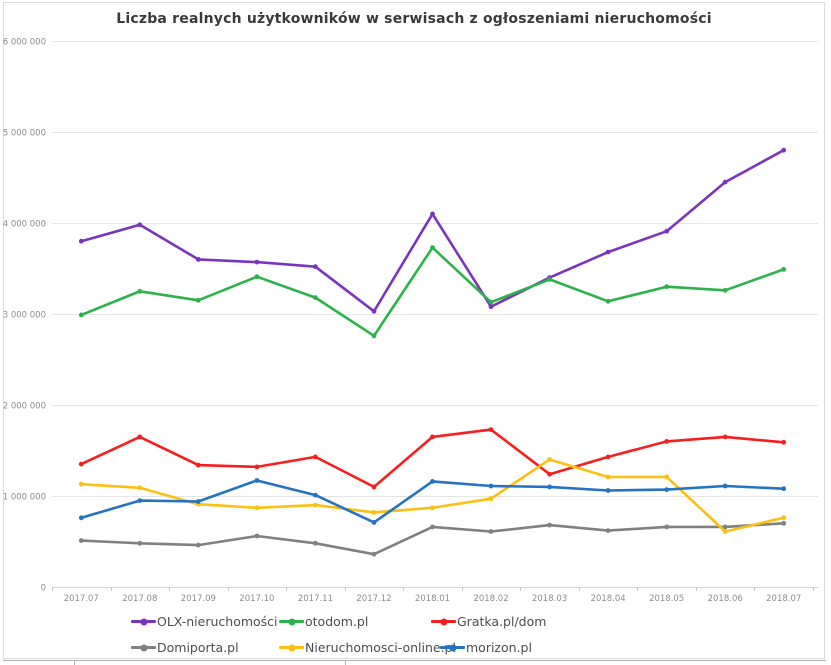  I want to click on y-axis-tick-label: 5 000 000, so click(24, 134).